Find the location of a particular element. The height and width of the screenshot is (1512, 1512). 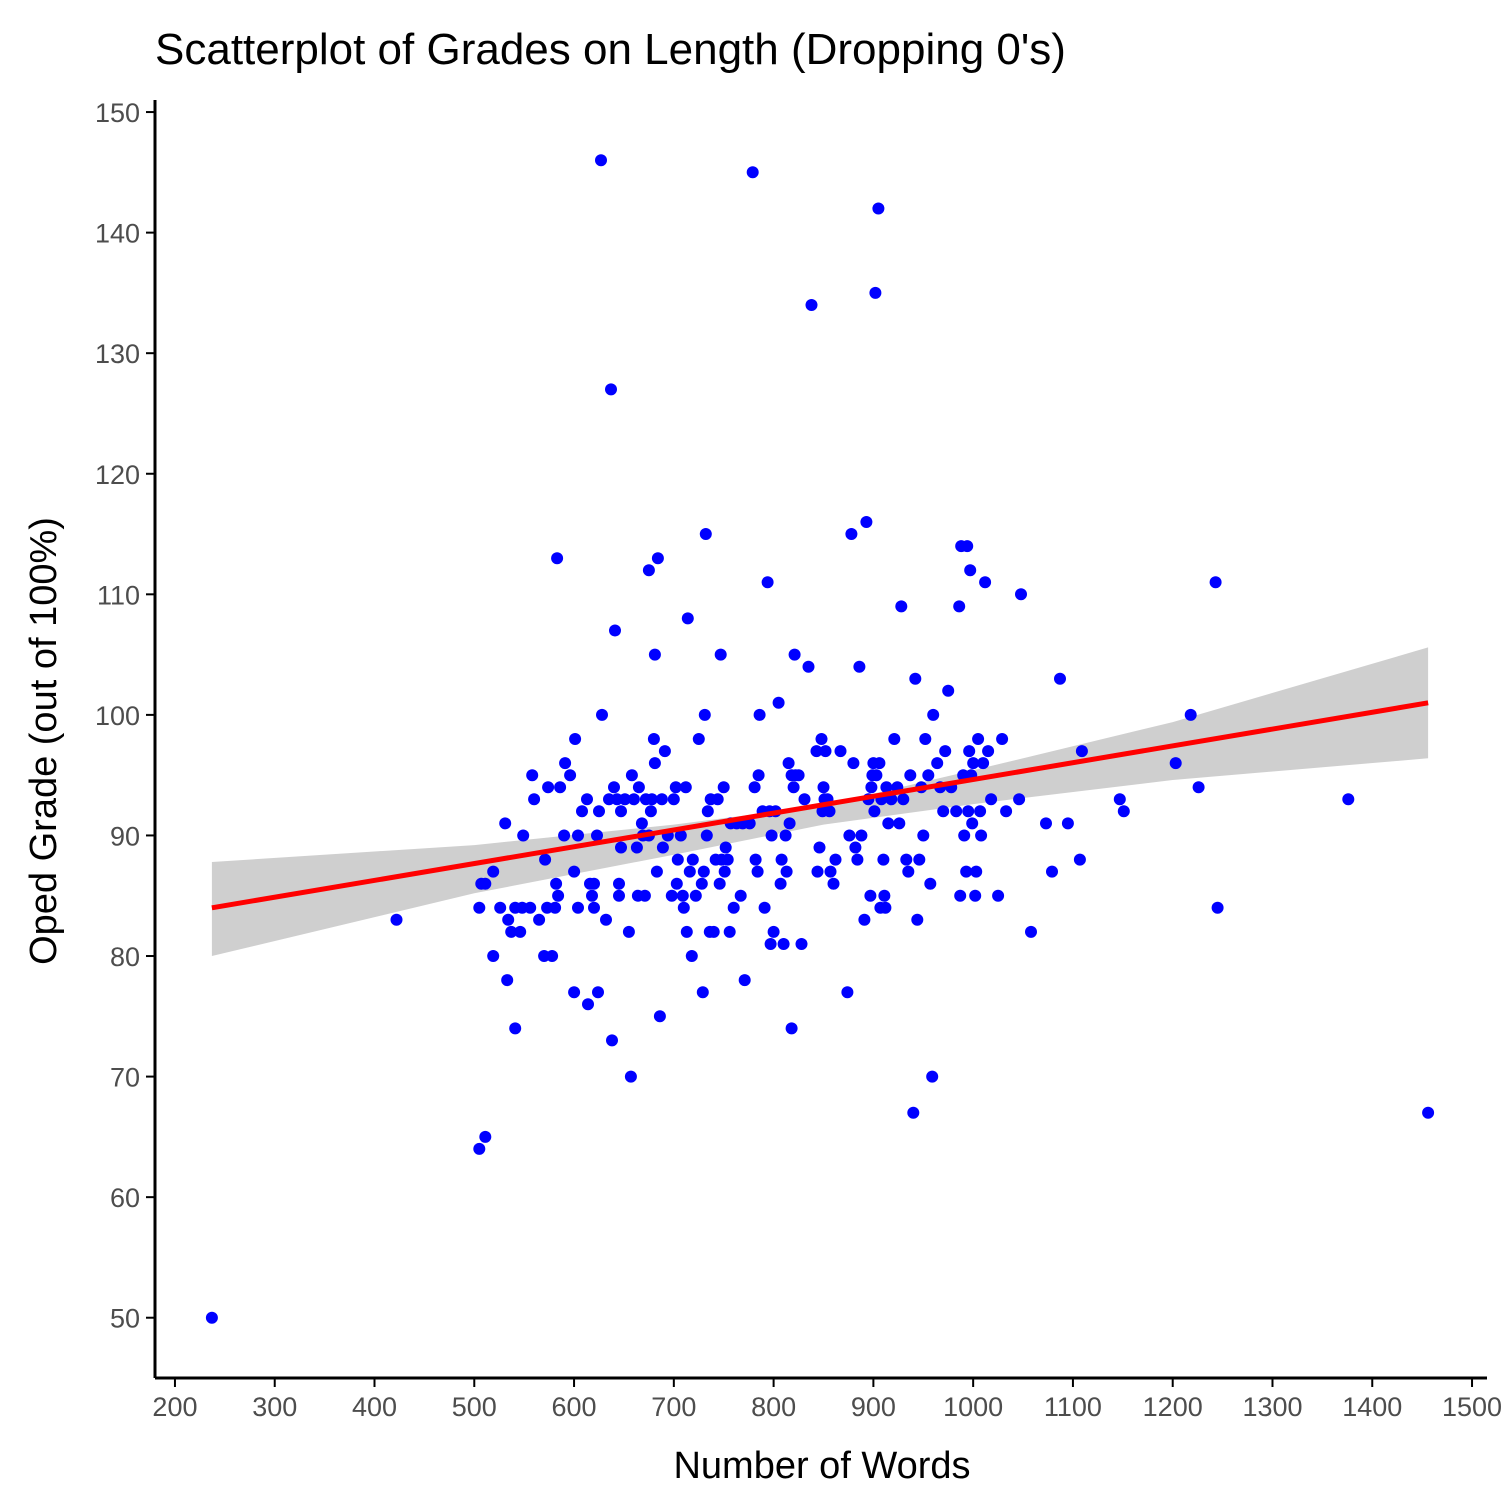

y-tick-label: 110 is located at coordinates (118, 595).